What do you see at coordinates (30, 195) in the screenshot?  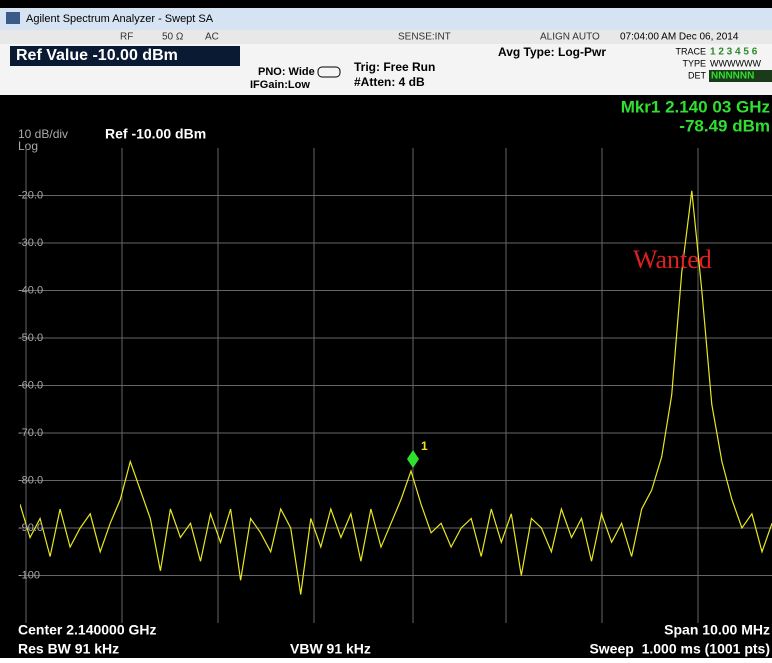 I see `y-tick-label: -20.0` at bounding box center [30, 195].